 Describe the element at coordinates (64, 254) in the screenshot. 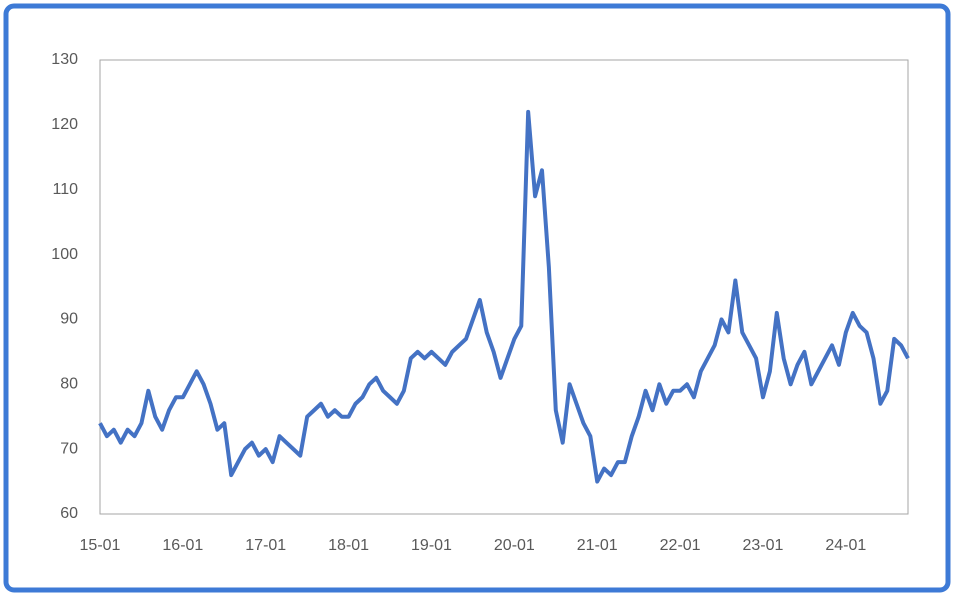

I see `y-tick-label: 100` at that location.